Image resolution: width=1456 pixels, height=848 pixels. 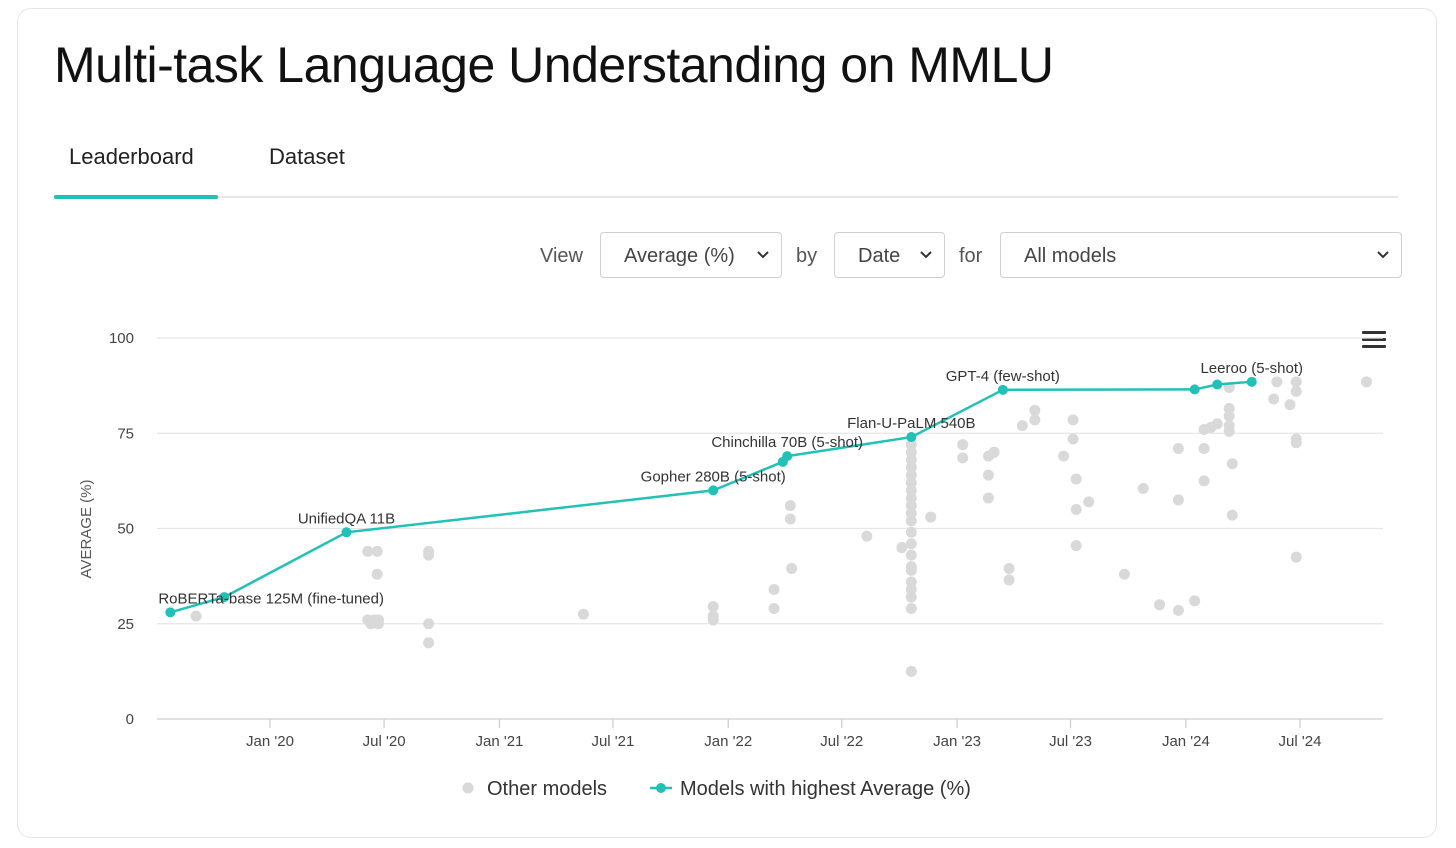 What do you see at coordinates (130, 719) in the screenshot?
I see `y-tick-label: 0` at bounding box center [130, 719].